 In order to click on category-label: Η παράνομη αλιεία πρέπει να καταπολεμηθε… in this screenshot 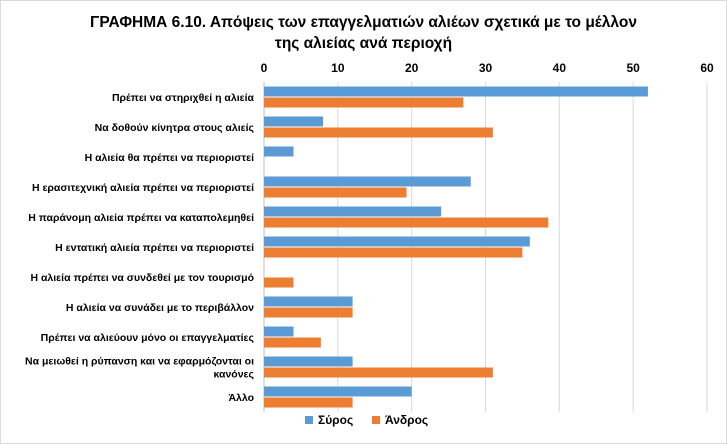, I will do `click(141, 218)`.